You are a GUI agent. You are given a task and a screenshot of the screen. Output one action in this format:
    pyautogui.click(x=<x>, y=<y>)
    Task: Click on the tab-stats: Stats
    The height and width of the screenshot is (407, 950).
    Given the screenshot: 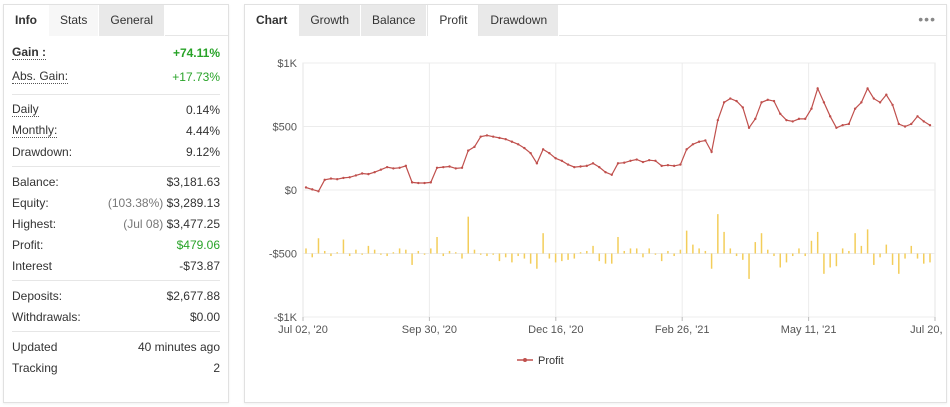 What is the action you would take?
    pyautogui.click(x=74, y=20)
    